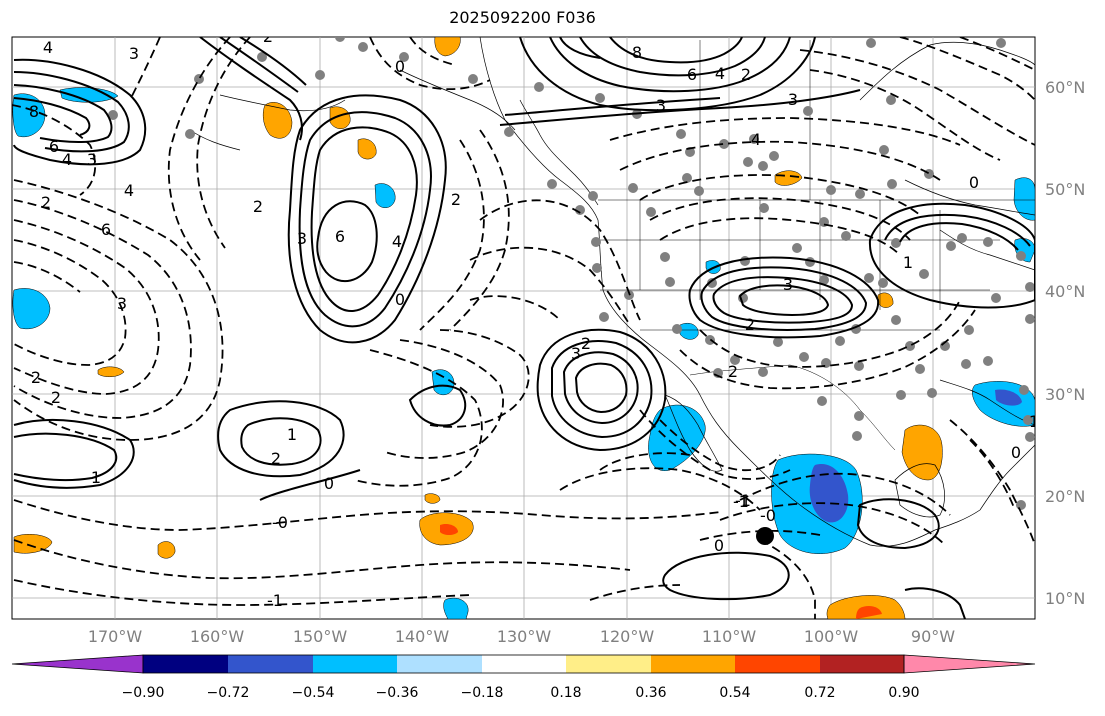 The height and width of the screenshot is (716, 1105). I want to click on lat-label: 60°N, so click(1065, 87).